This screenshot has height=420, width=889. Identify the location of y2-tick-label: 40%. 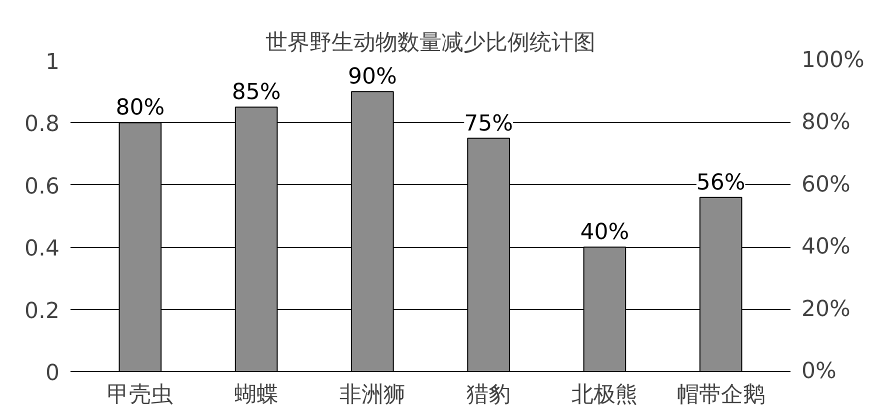
(826, 247).